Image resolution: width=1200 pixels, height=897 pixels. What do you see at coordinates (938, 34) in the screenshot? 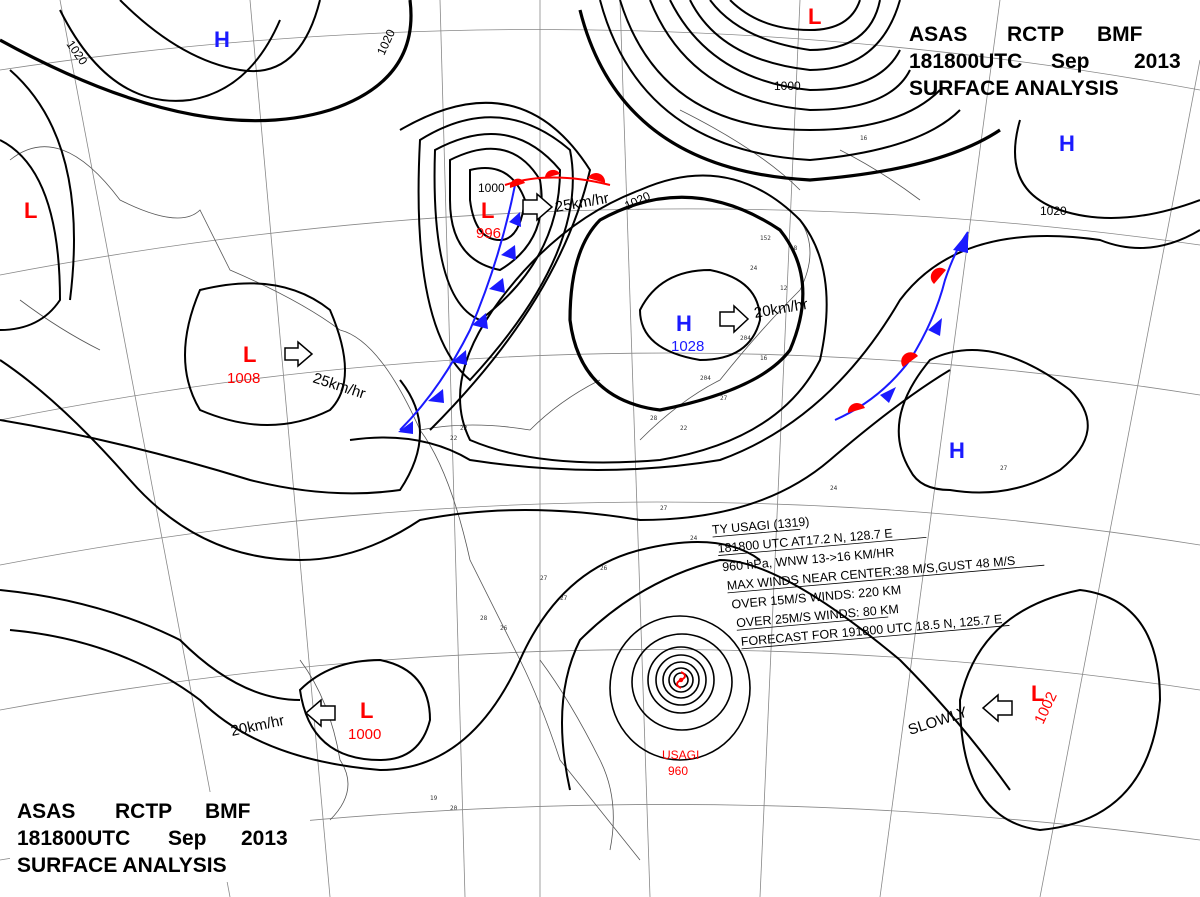
I see `header-top-agency: ASAS` at bounding box center [938, 34].